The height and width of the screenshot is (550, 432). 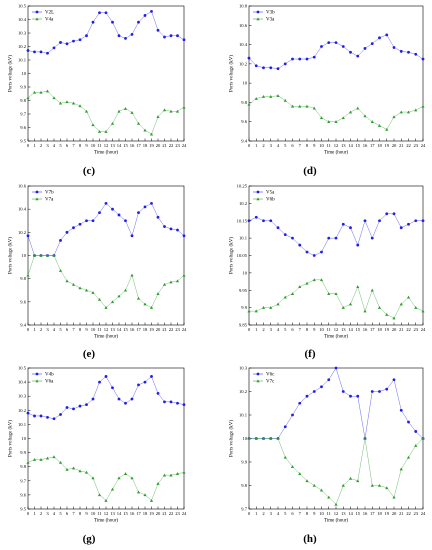 What do you see at coordinates (379, 145) in the screenshot?
I see `x-tick-label: 18` at bounding box center [379, 145].